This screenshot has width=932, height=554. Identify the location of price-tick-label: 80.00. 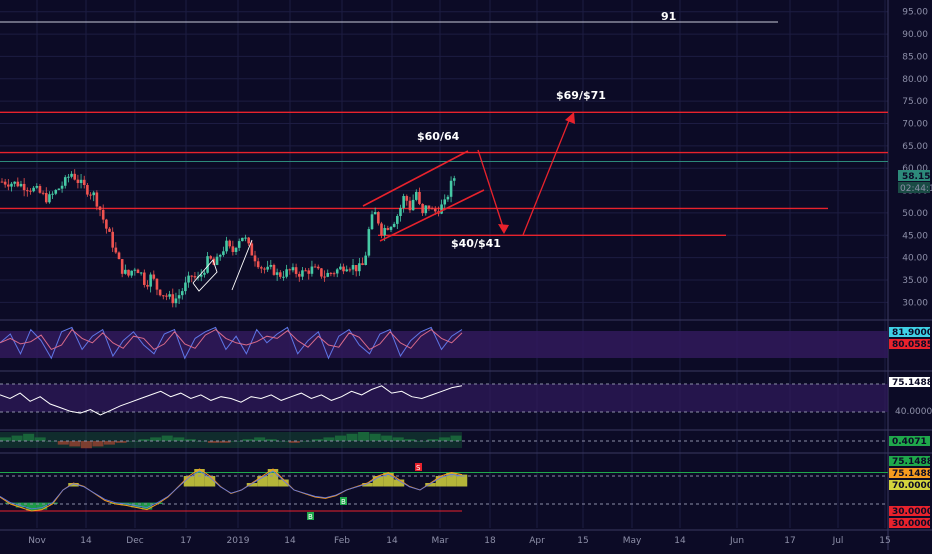
(915, 80).